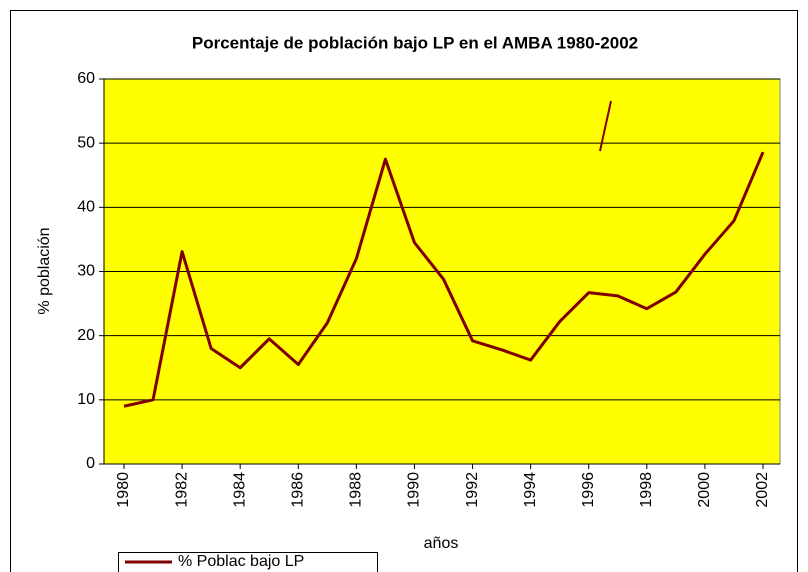  Describe the element at coordinates (646, 490) in the screenshot. I see `x-tick-label: 1998` at that location.